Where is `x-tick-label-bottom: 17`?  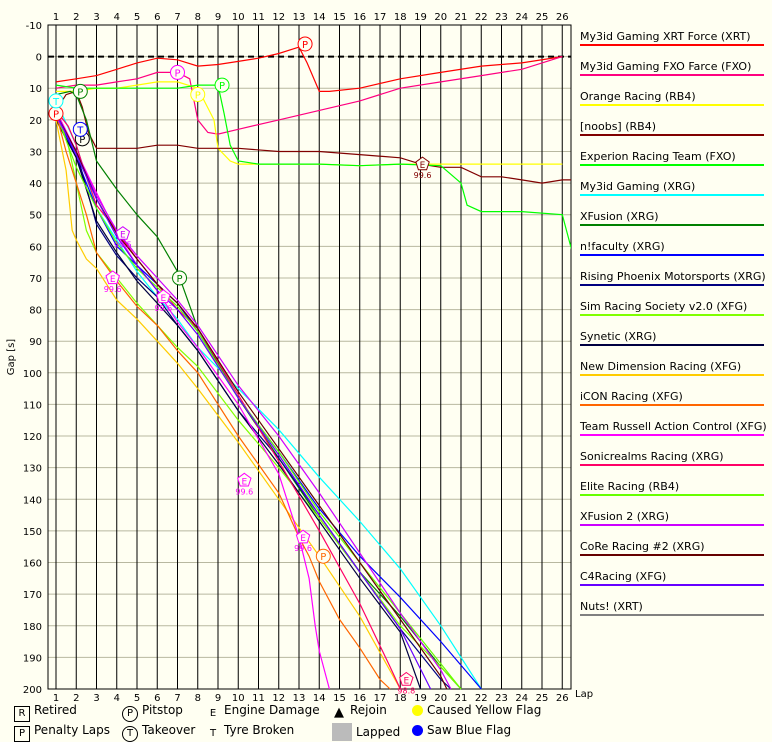 x-tick-label-bottom: 17 is located at coordinates (380, 698).